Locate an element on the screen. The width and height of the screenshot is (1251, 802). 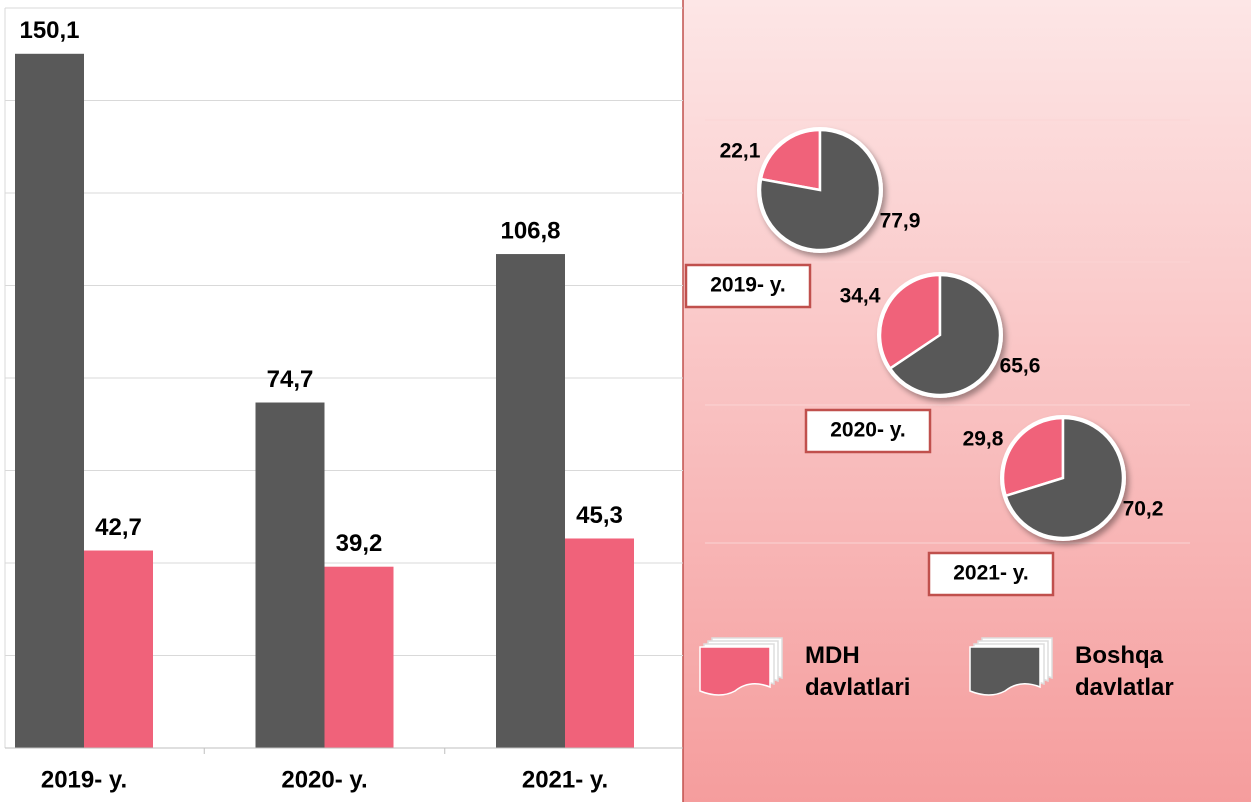
data-label: 22,1 is located at coordinates (740, 151).